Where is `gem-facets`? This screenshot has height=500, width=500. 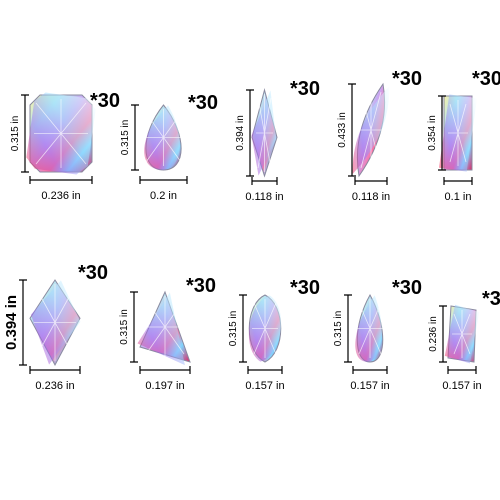
gem-facets is located at coordinates (161, 329).